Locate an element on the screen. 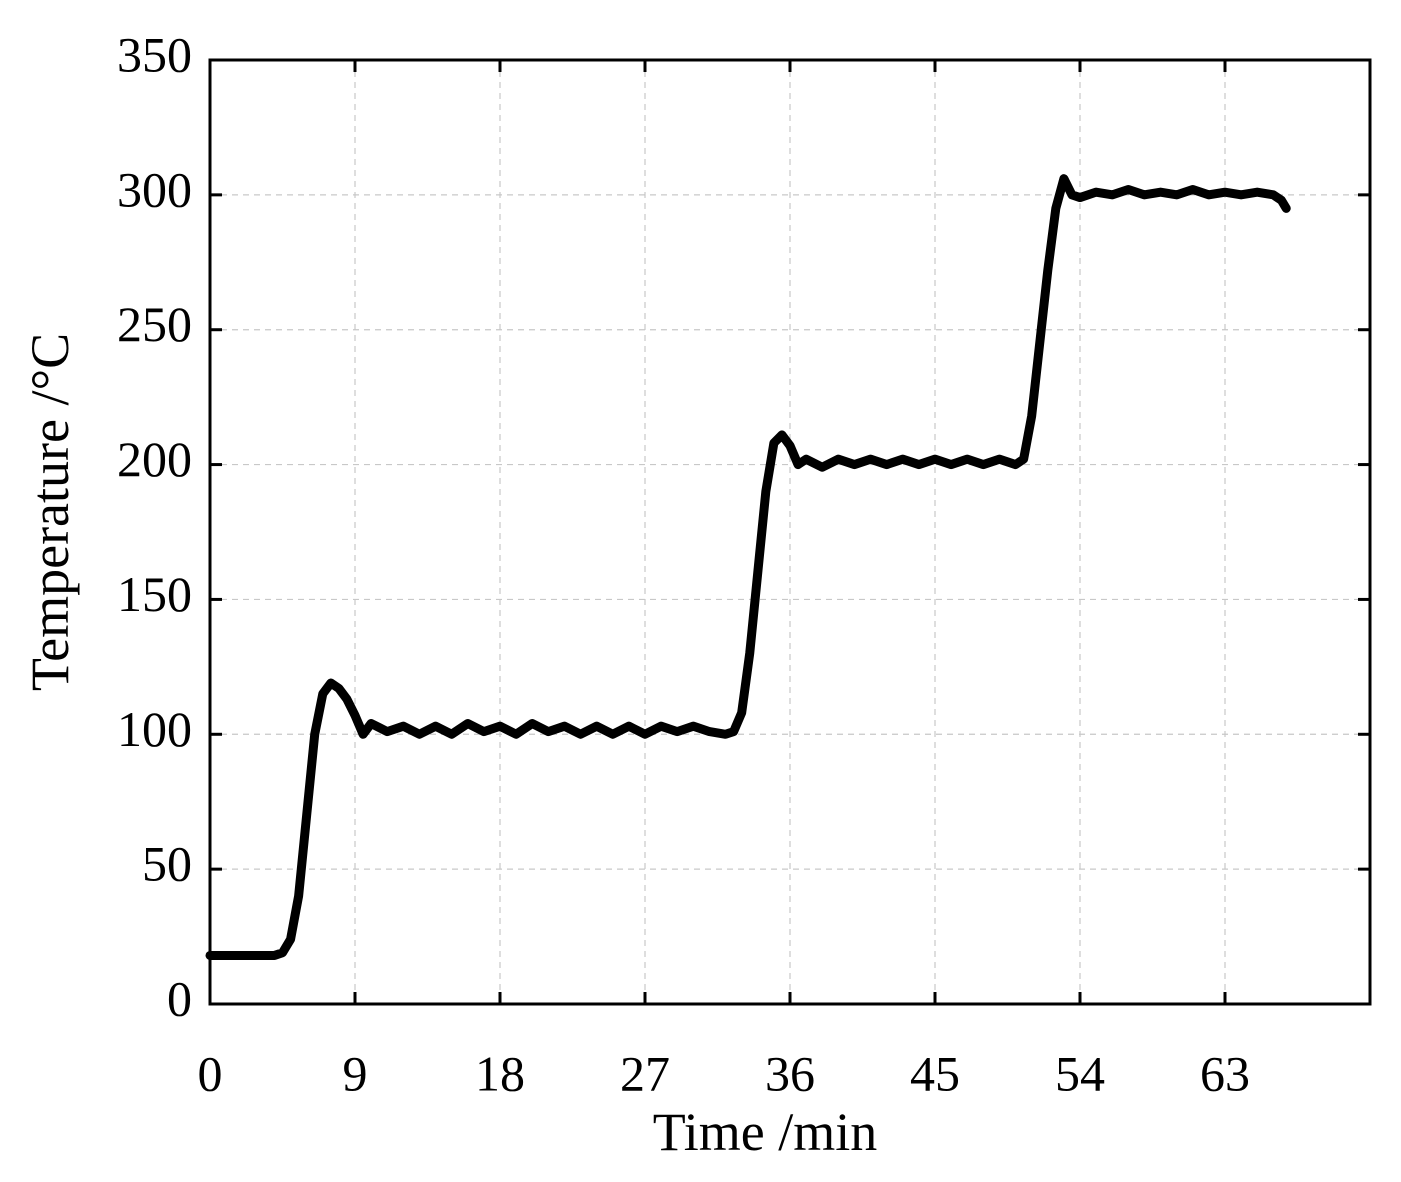 The height and width of the screenshot is (1182, 1401). y-axis-label: Temperature /°C is located at coordinates (50, 512).